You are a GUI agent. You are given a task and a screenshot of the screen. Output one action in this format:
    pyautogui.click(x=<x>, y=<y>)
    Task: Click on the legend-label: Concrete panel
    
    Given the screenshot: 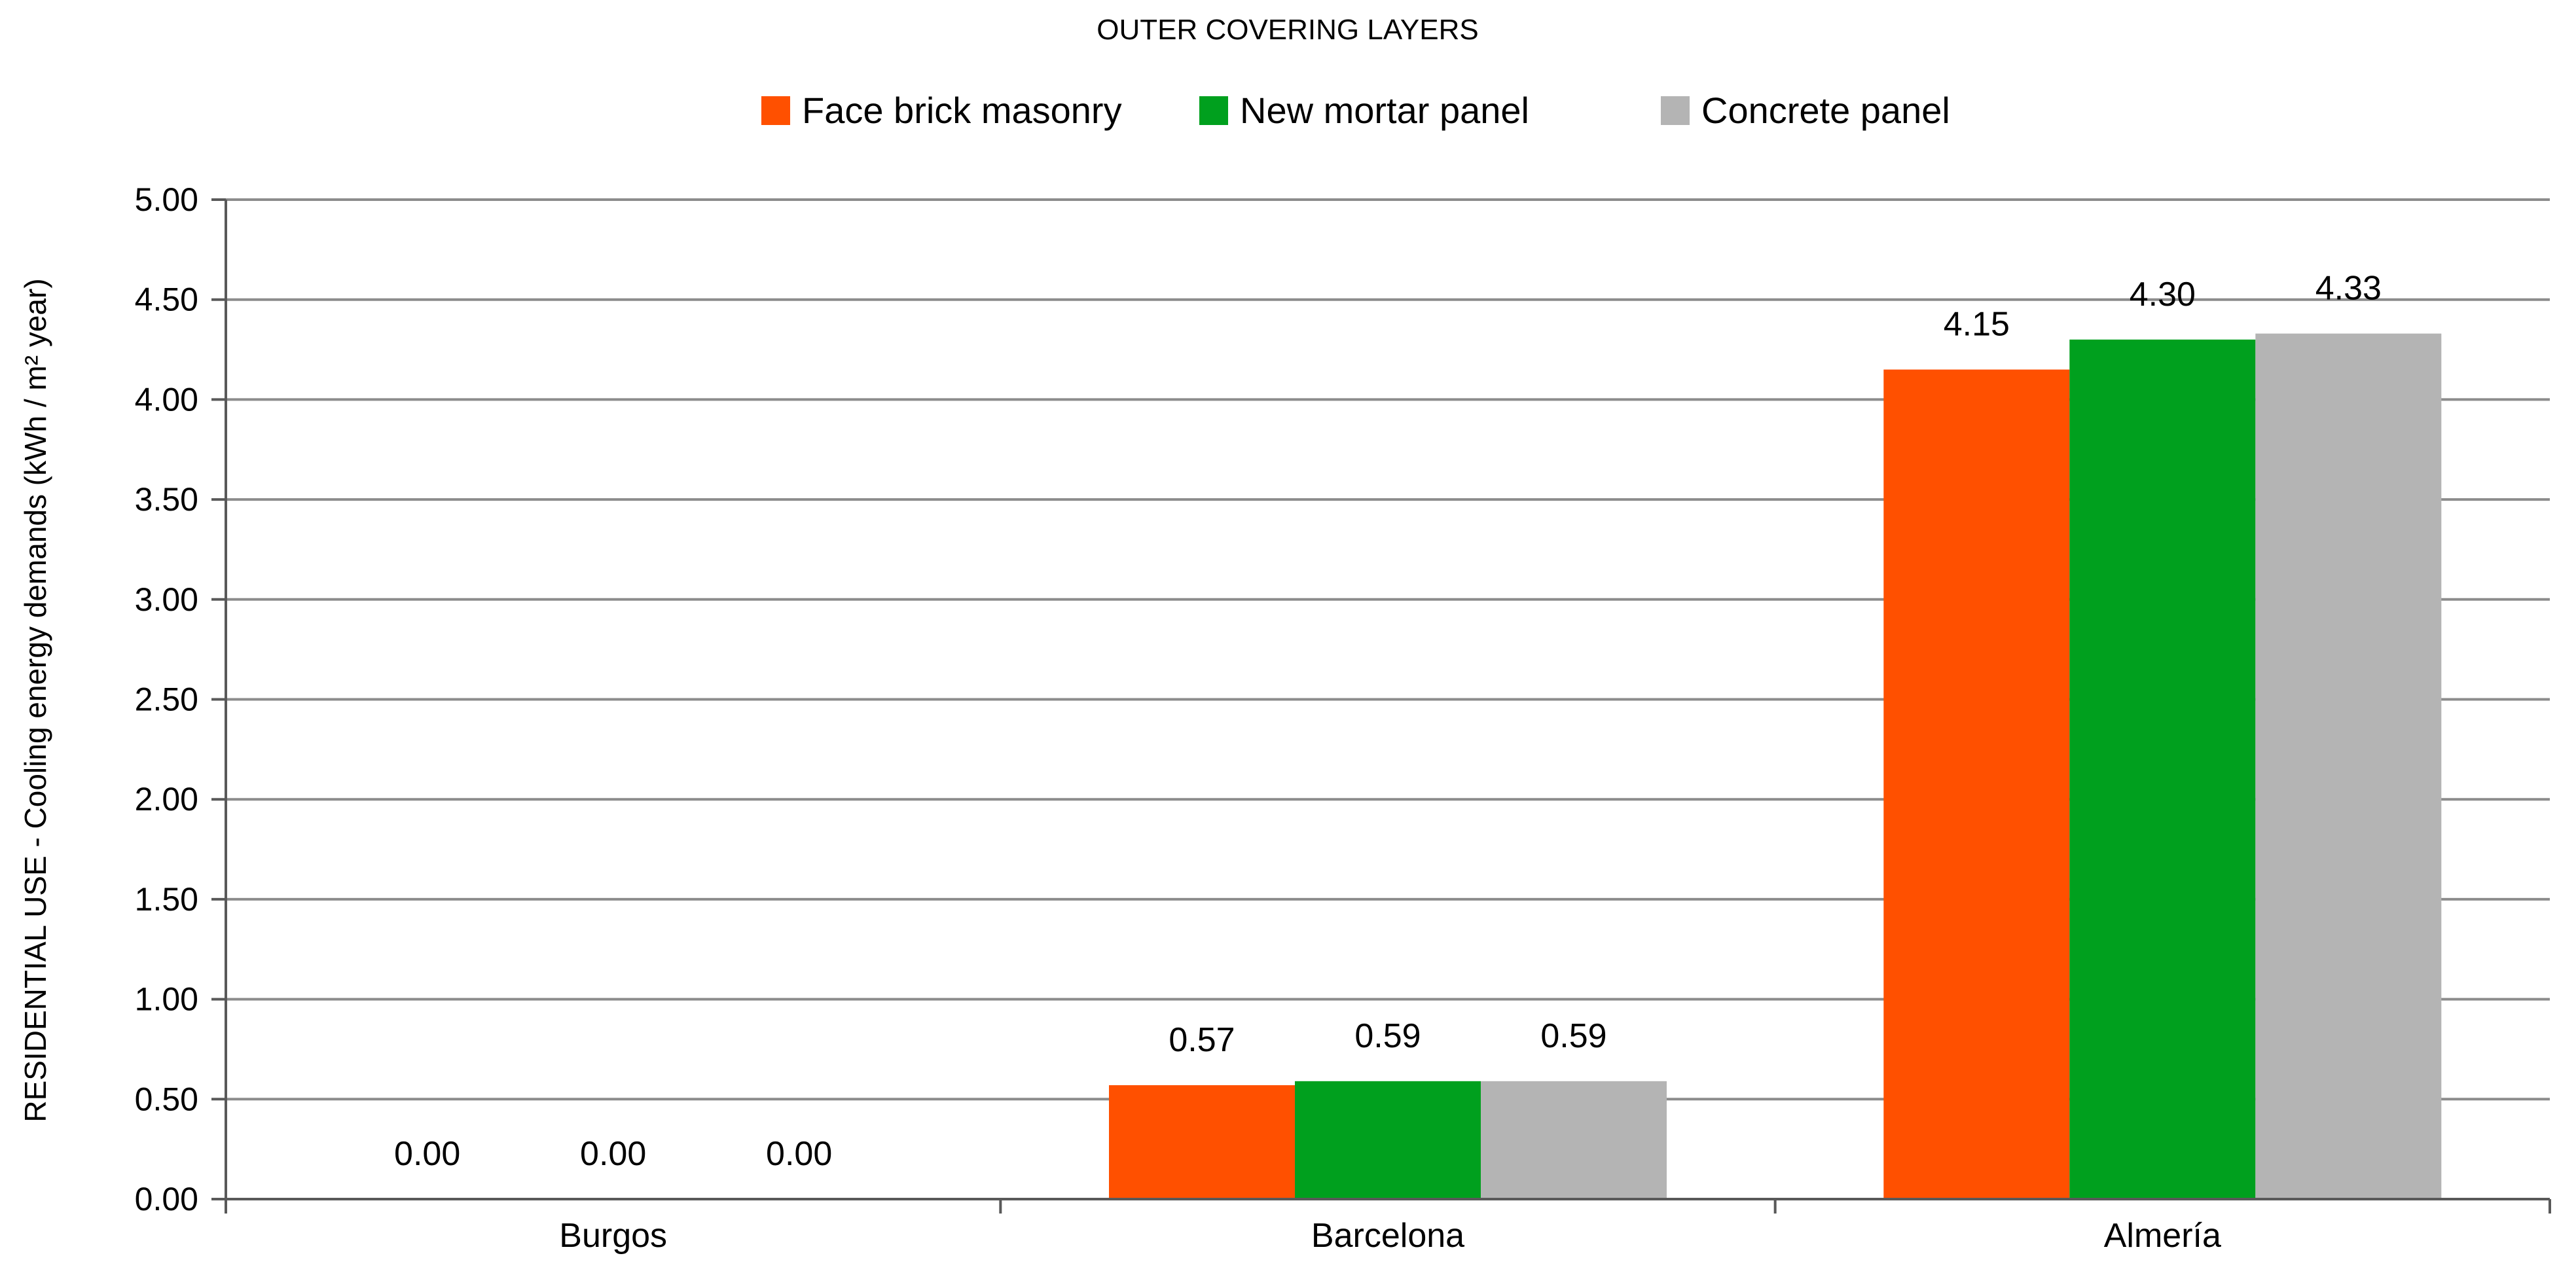 What is the action you would take?
    pyautogui.click(x=1825, y=110)
    